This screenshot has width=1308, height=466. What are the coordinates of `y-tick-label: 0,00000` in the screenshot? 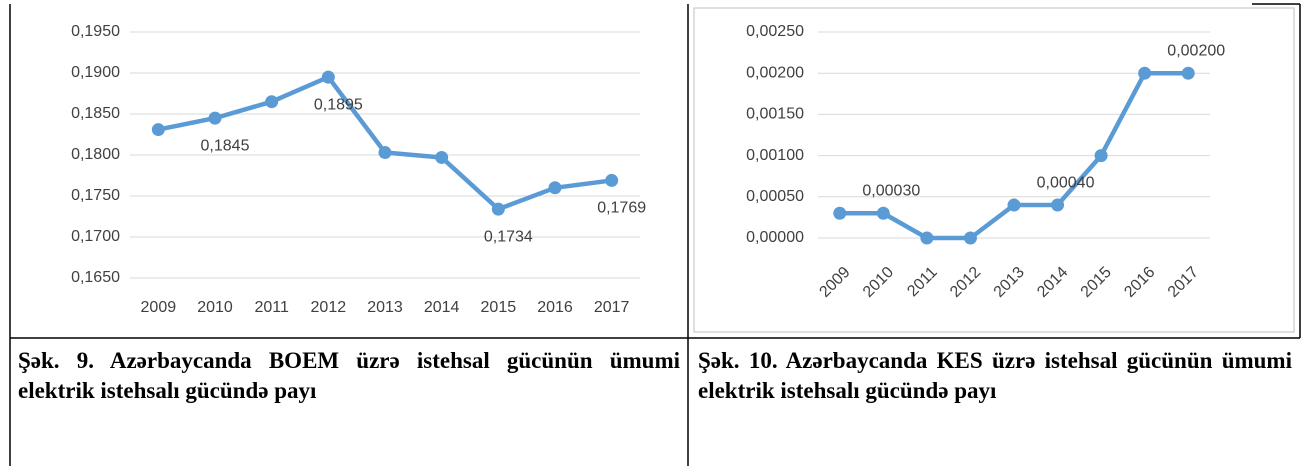 It's located at (775, 237).